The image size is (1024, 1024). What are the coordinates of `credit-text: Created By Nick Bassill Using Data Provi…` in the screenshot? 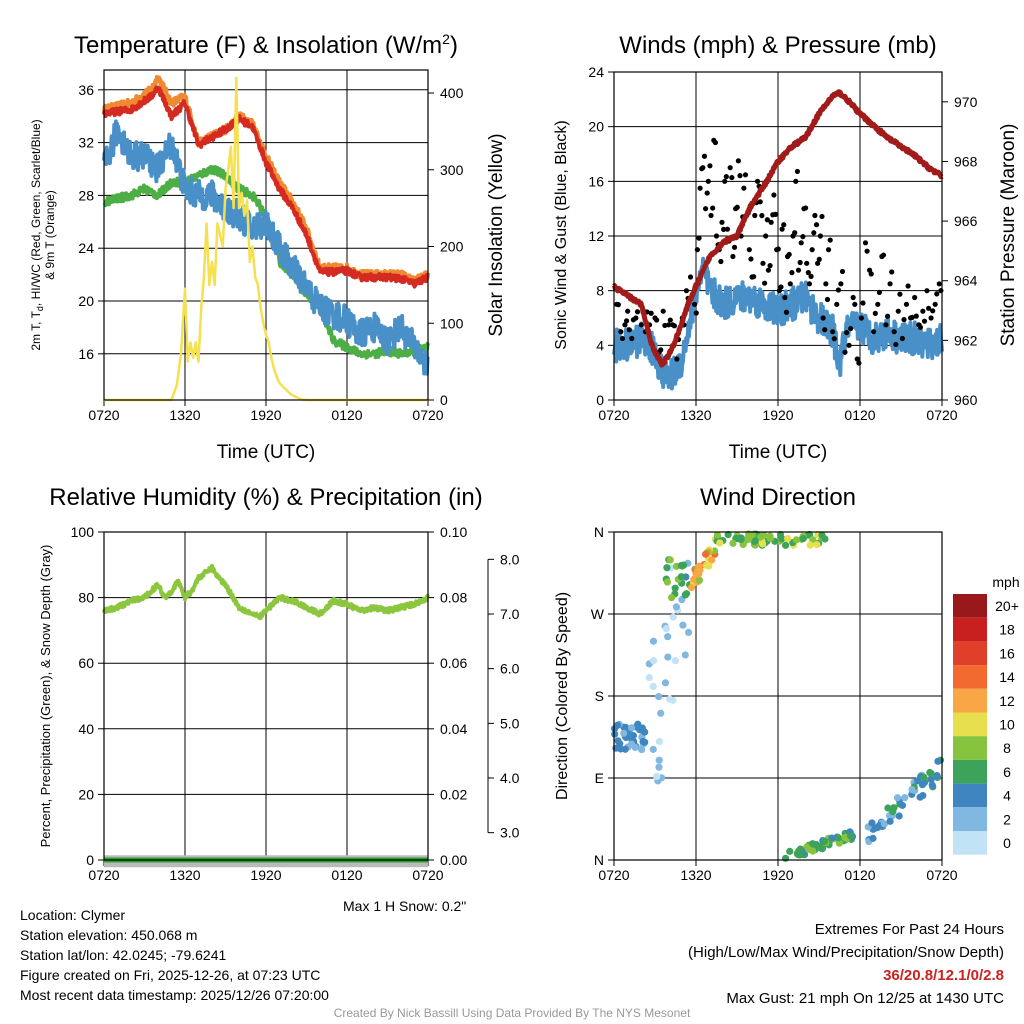 It's located at (512, 1013).